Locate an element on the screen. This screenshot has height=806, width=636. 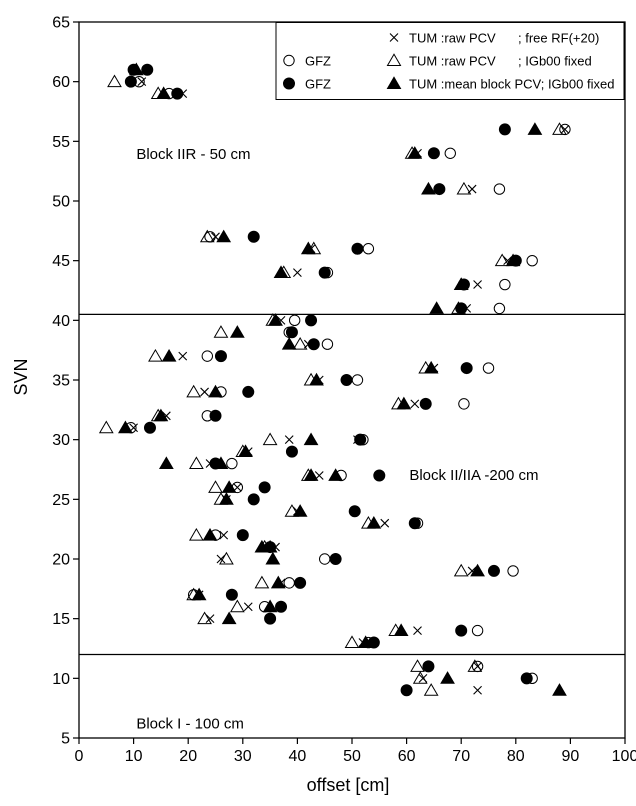
y-tick-label: 55 is located at coordinates (61, 142).